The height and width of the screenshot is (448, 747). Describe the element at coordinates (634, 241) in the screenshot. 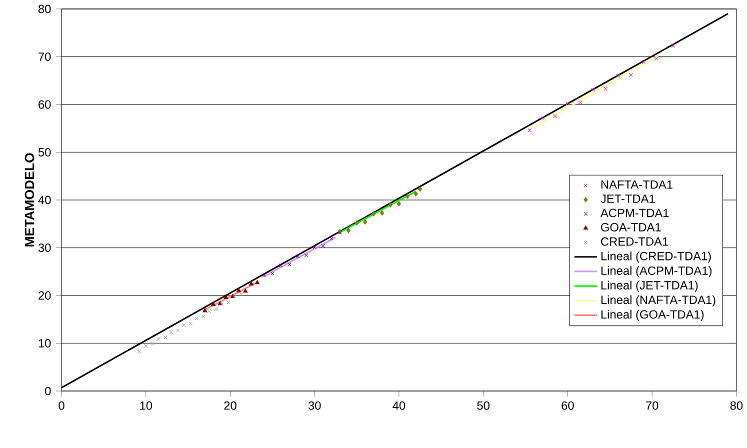

I see `legend-label: CRED-TDA1` at that location.